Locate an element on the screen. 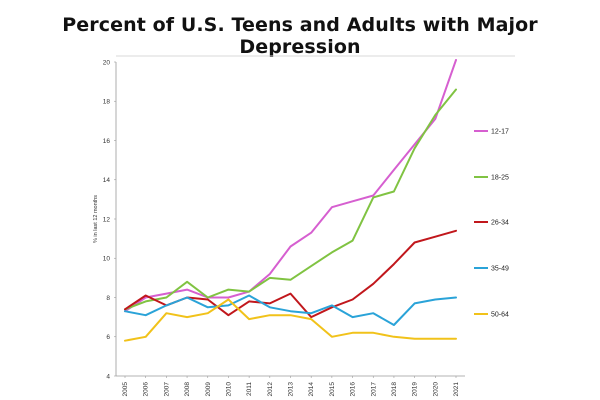  x-tick-label: 2005 is located at coordinates (125, 389).